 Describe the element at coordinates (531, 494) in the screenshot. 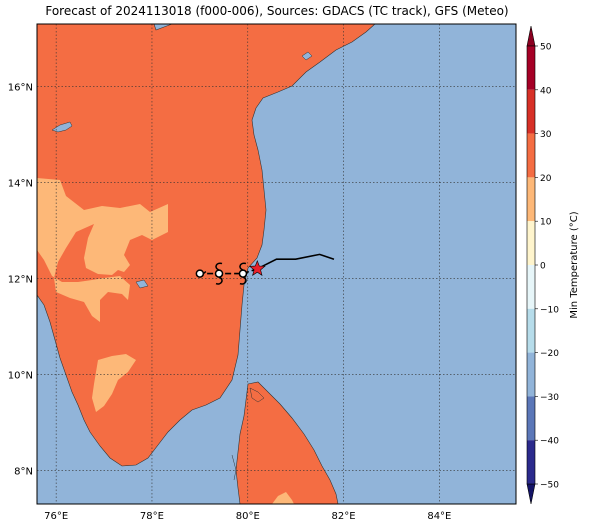

I see `colorbar-extend-bottom` at that location.